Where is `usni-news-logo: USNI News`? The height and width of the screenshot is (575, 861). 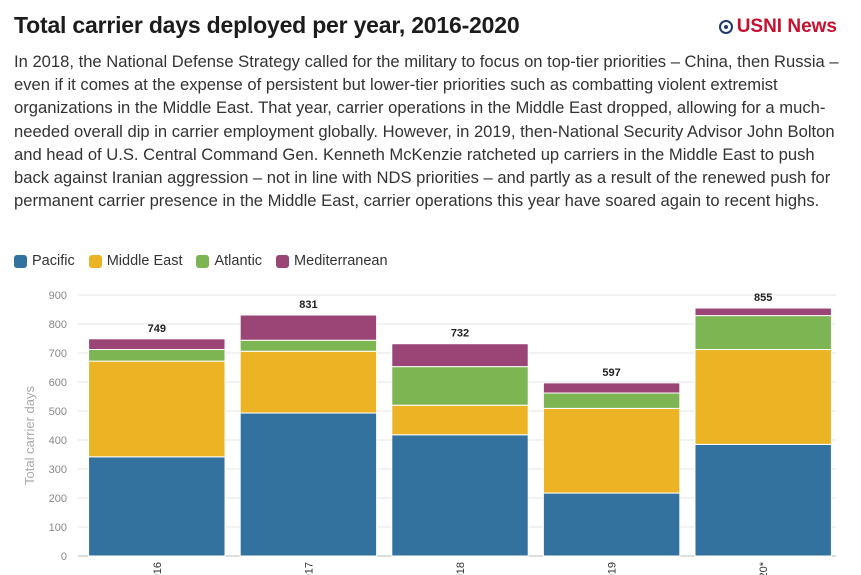
usni-news-logo: USNI News is located at coordinates (777, 27).